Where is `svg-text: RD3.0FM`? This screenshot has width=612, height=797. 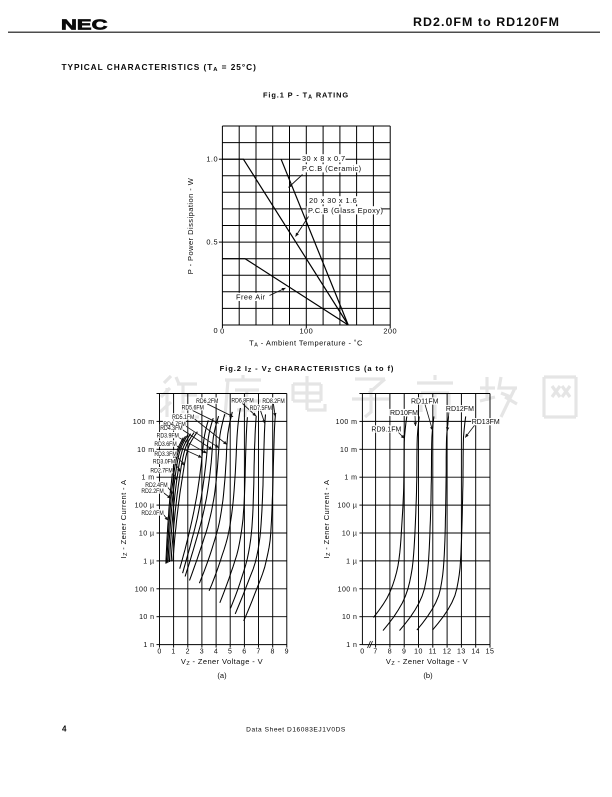 svg-text: RD3.0FM is located at coordinates (164, 461).